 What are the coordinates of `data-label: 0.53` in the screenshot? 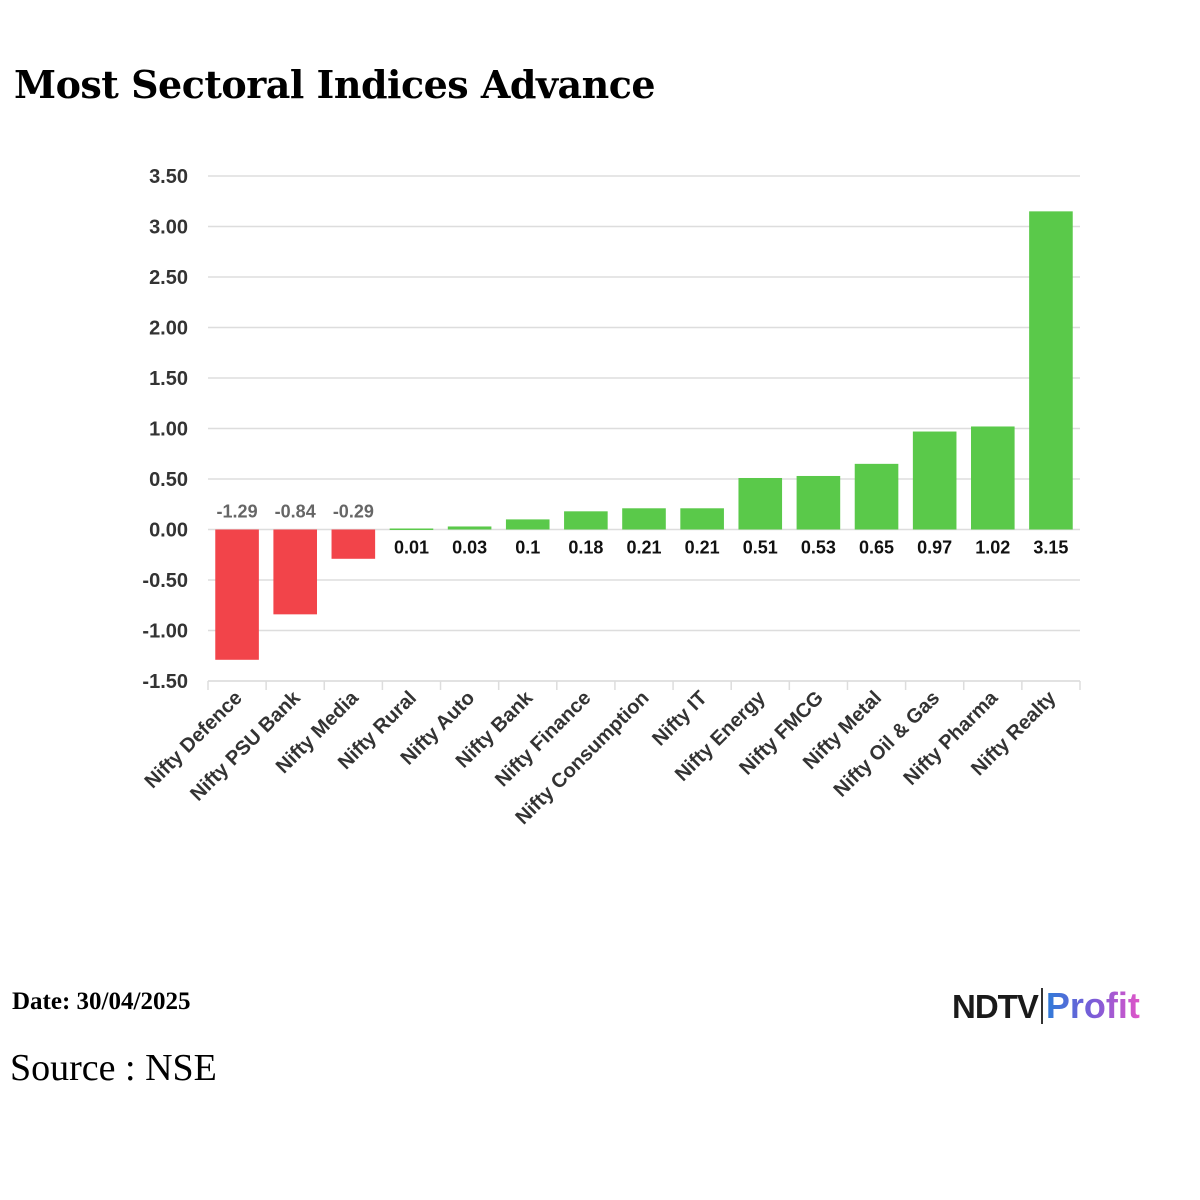 It's located at (818, 548).